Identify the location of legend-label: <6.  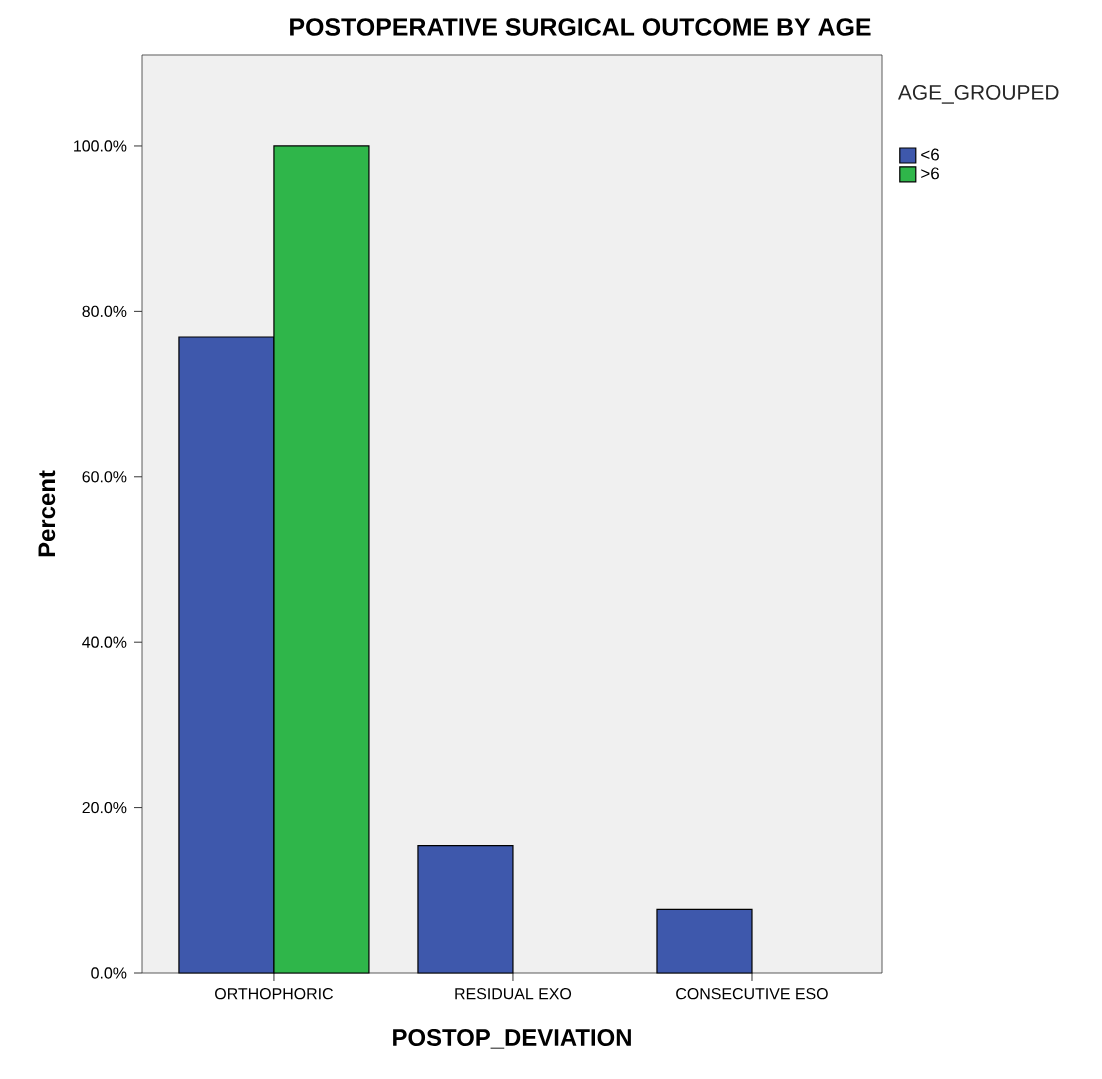
(930, 154).